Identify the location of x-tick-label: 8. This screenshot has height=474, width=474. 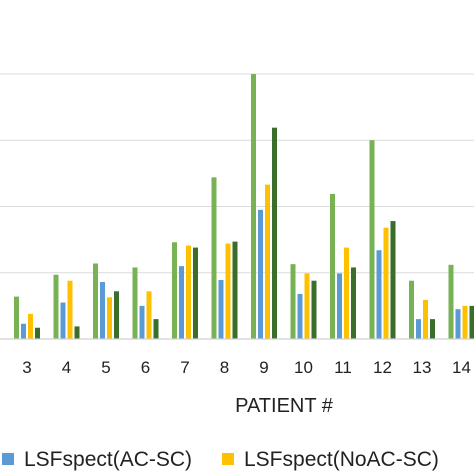
(224, 367).